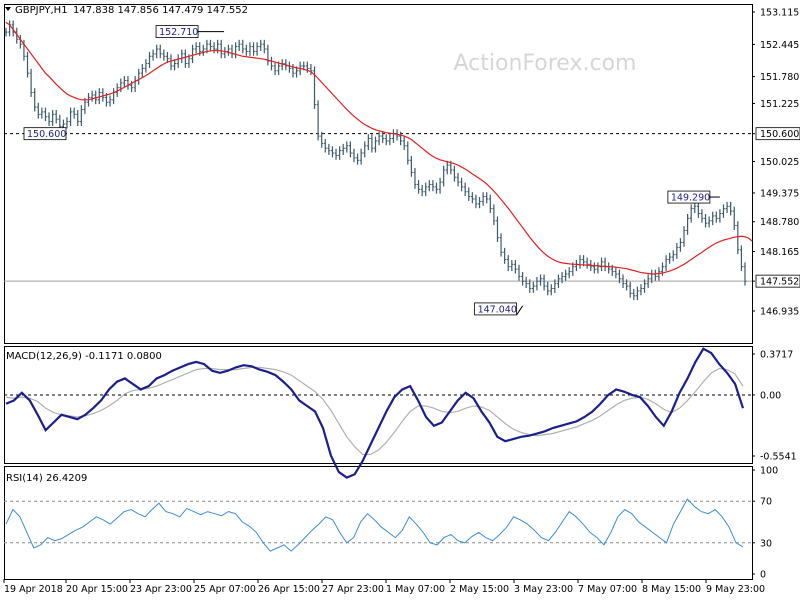  Describe the element at coordinates (97, 589) in the screenshot. I see `time-tick-label: 20 Apr 15:00` at that location.